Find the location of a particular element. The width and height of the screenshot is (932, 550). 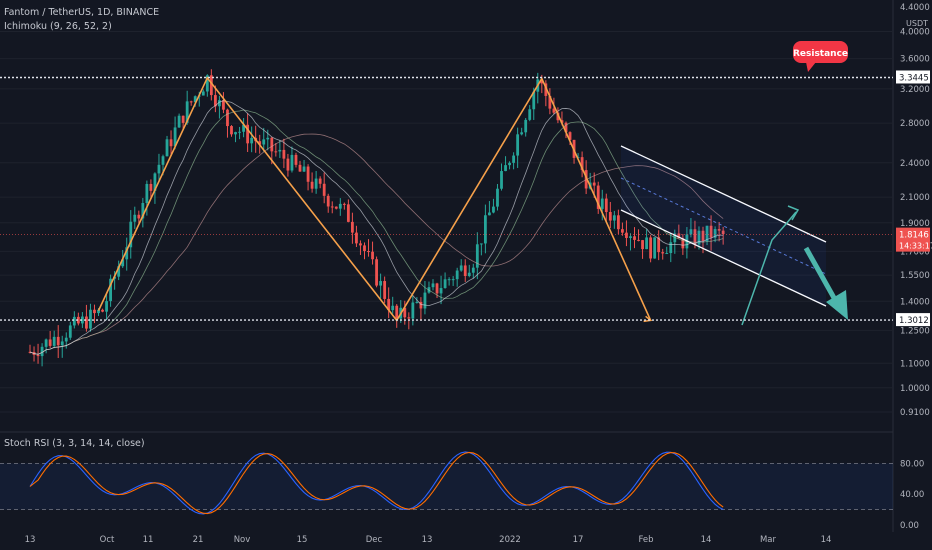

callout-text: Resistance is located at coordinates (820, 54).